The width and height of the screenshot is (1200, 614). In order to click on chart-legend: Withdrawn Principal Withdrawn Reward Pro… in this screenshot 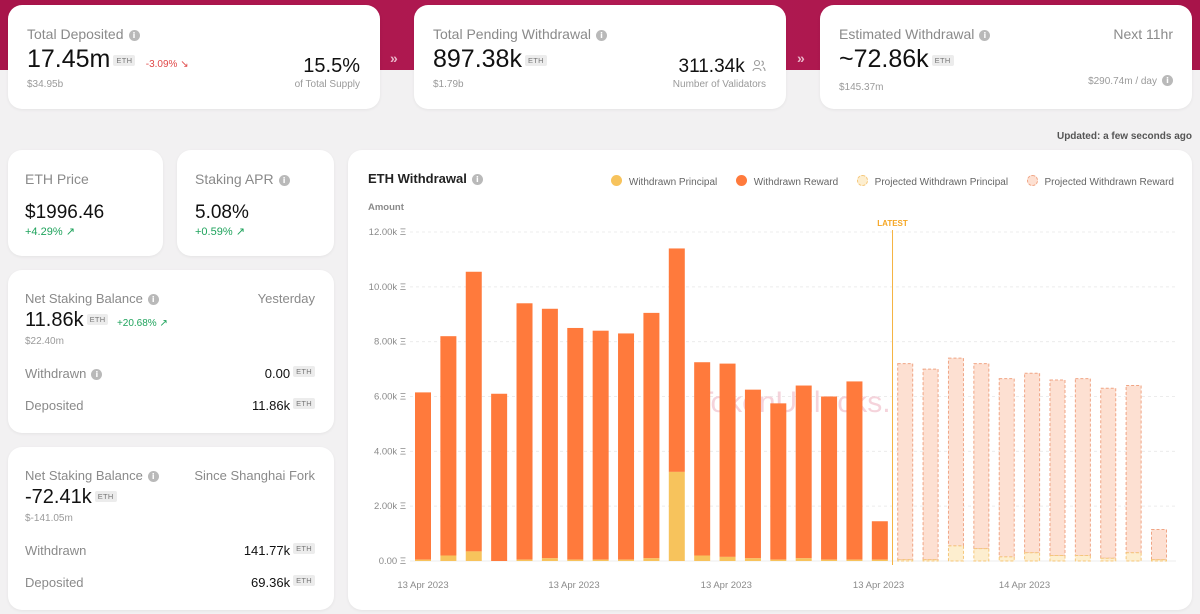, I will do `click(885, 181)`.